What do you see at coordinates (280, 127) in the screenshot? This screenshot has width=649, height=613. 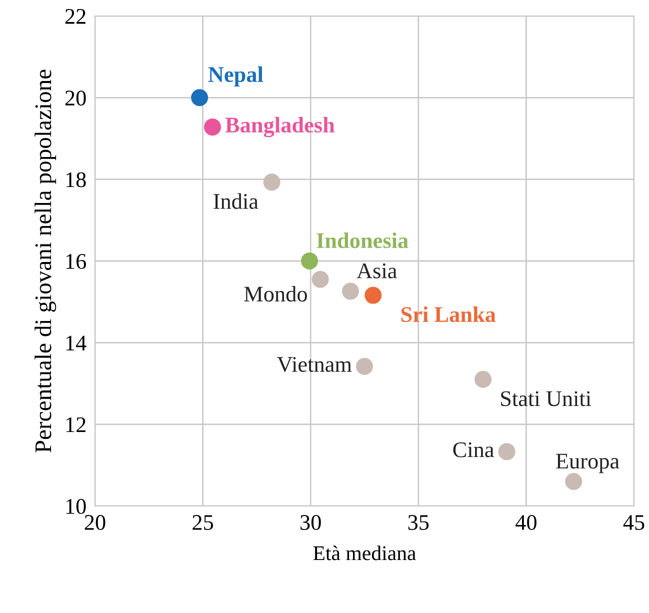 I see `series-label: Bangladesh` at bounding box center [280, 127].